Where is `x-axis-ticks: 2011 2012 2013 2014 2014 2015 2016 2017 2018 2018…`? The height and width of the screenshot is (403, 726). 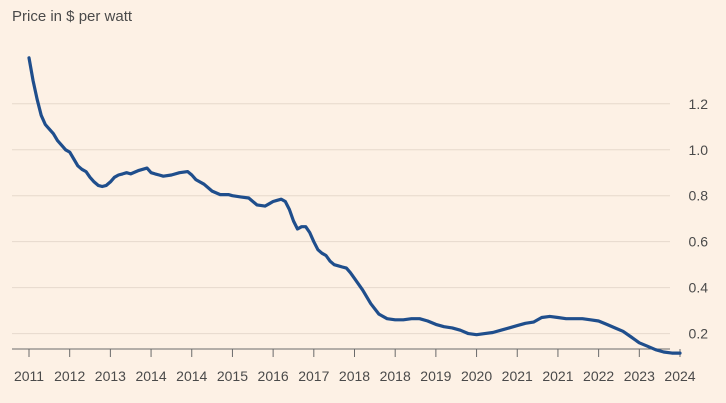
x-axis-ticks: 2011 2012 2013 2014 2014 2015 2016 2017 2018 2018… is located at coordinates (355, 366).